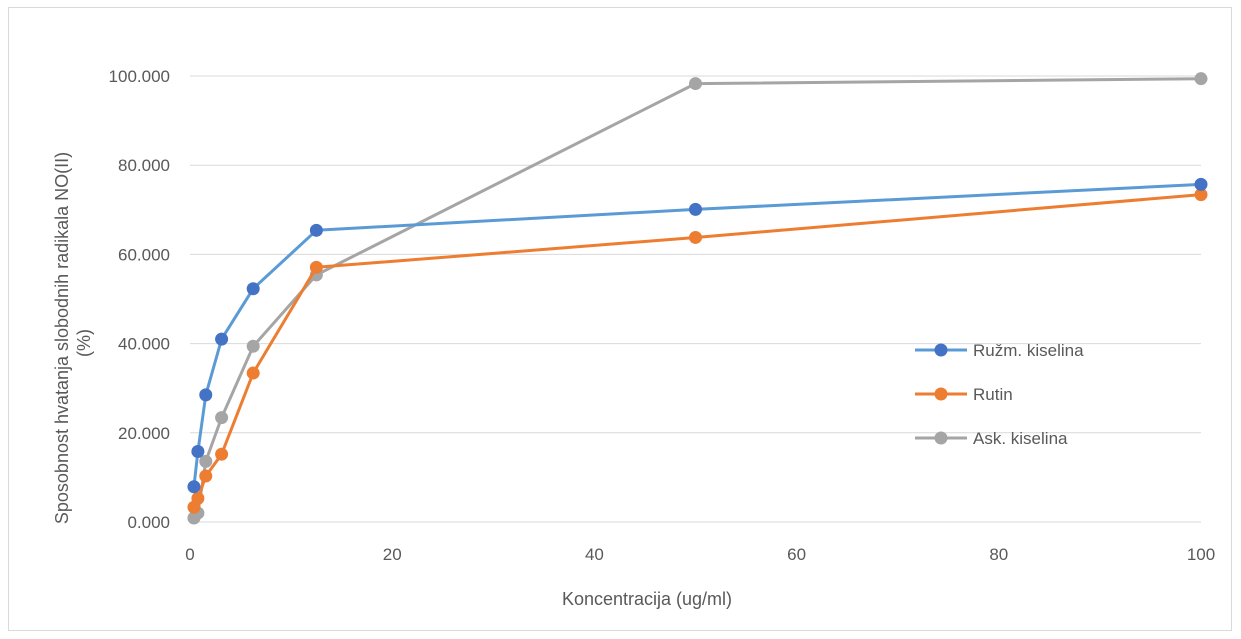 The image size is (1241, 639). Describe the element at coordinates (144, 344) in the screenshot. I see `y-tick-label: 40.000` at that location.